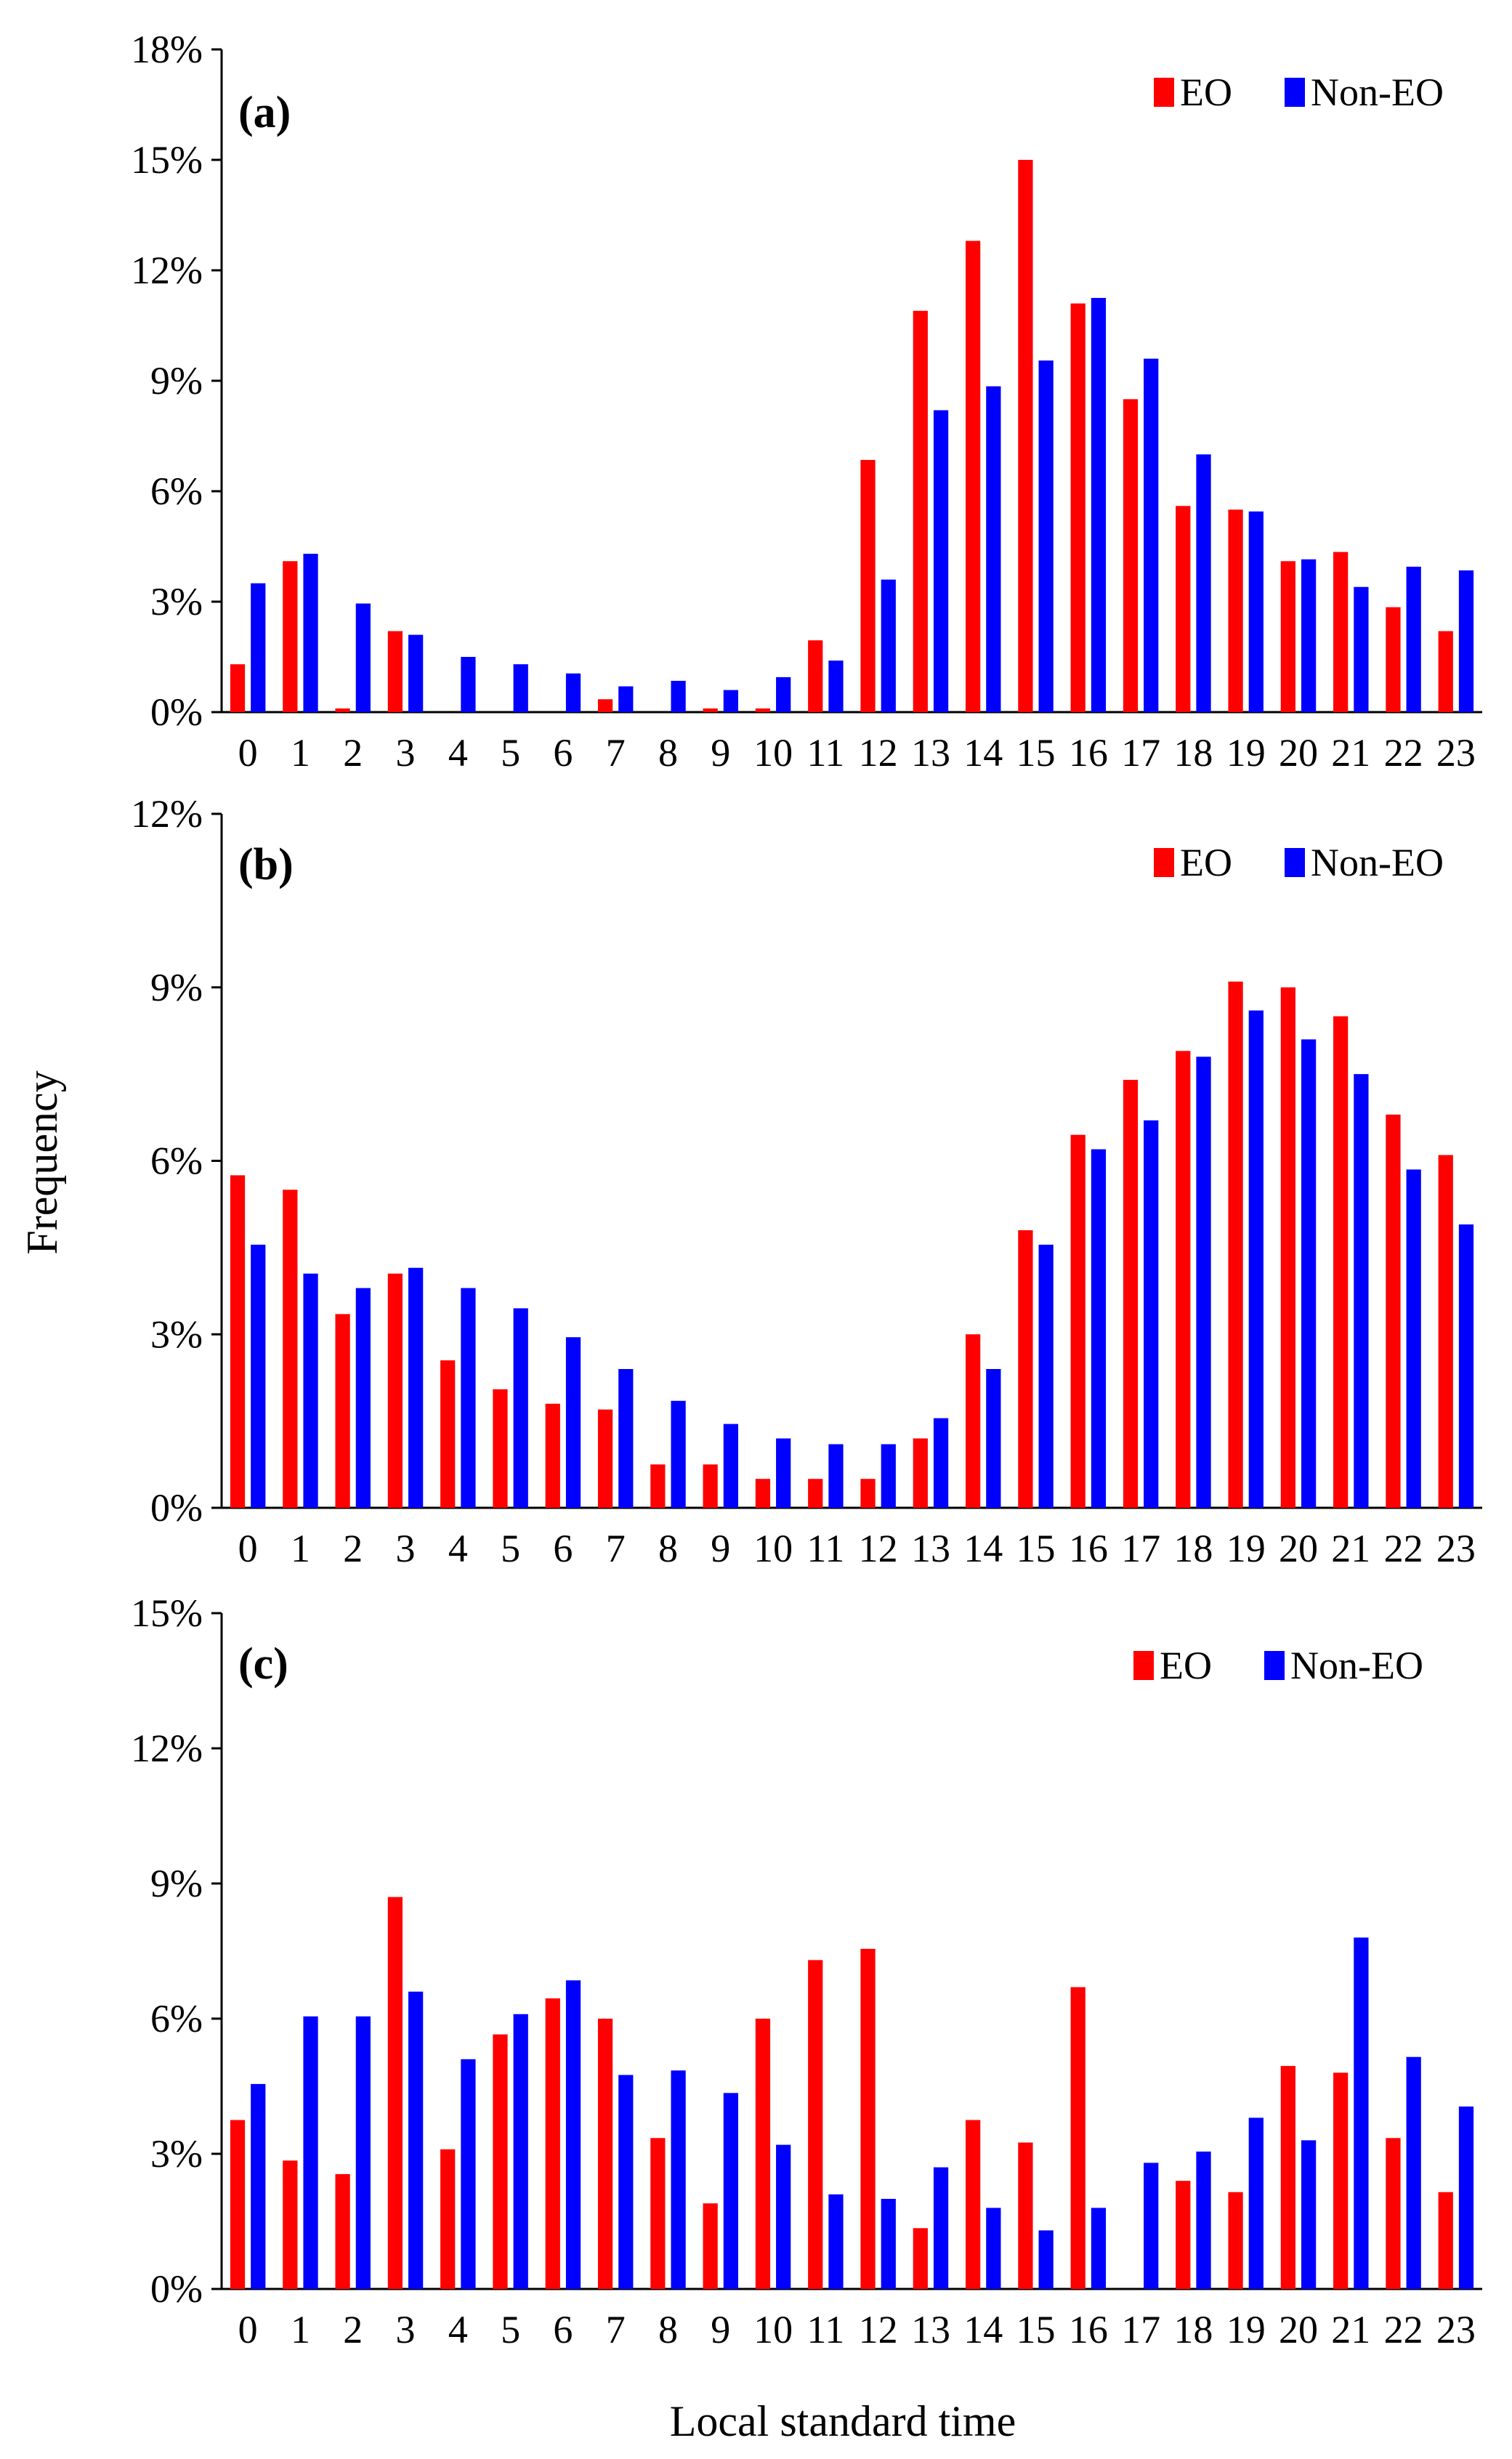 Image resolution: width=1512 pixels, height=2459 pixels. I want to click on y-tick-label: 15%, so click(167, 160).